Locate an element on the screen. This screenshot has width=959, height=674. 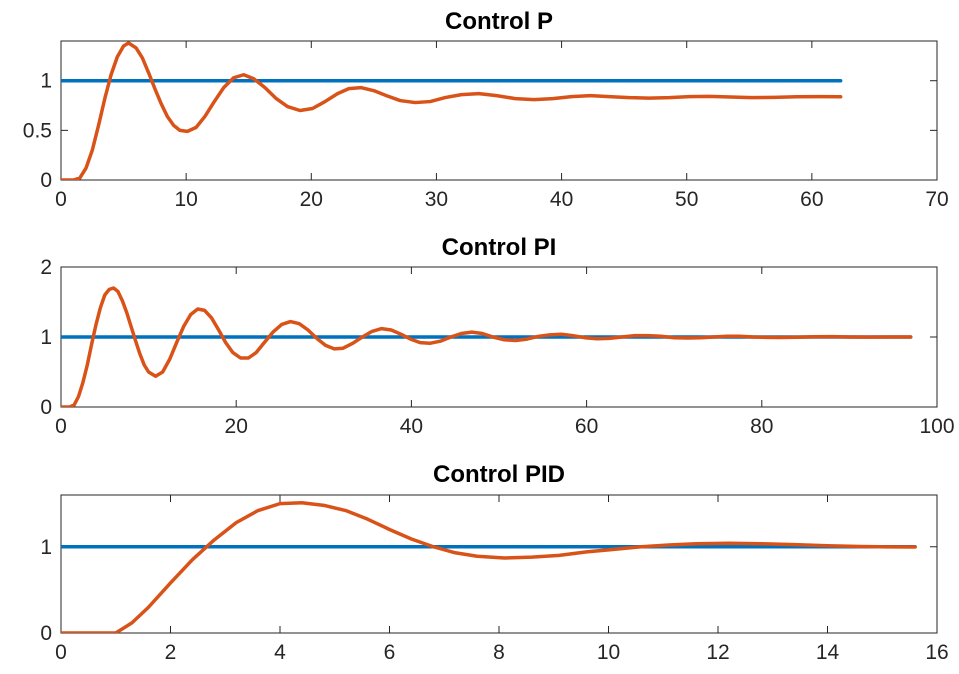
chart-pi-title: Control PI is located at coordinates (499, 247).